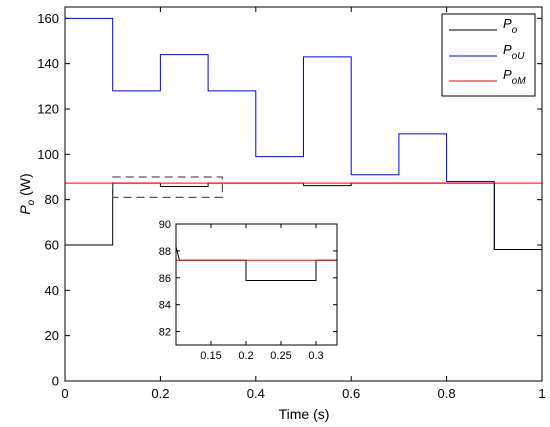 This screenshot has width=550, height=427. I want to click on y-tick-label: 20, so click(52, 335).